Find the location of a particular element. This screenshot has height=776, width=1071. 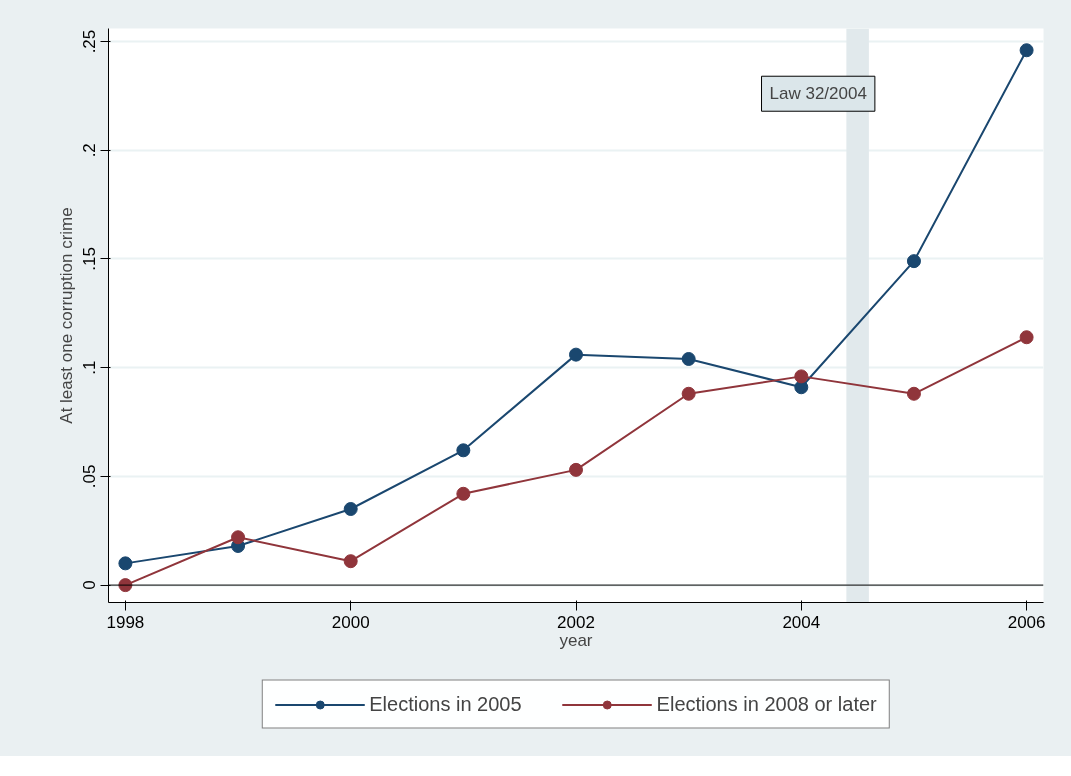

y-tick-label: .05 is located at coordinates (90, 476).